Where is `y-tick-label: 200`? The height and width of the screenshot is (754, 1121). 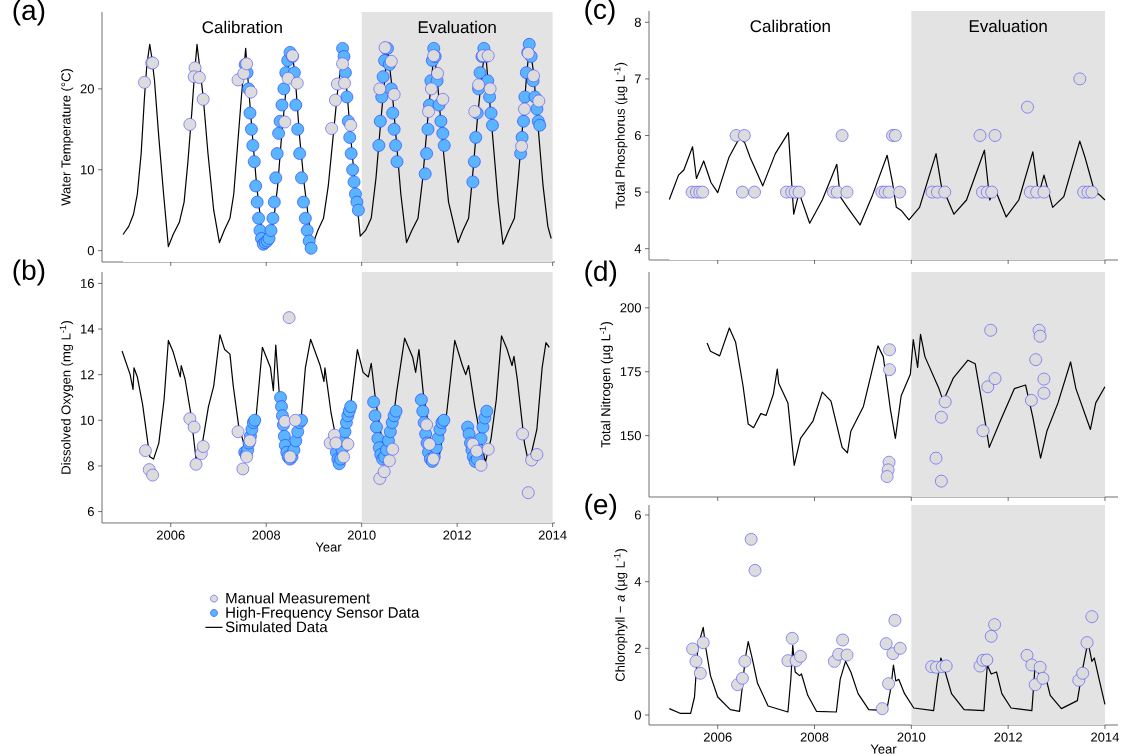 y-tick-label: 200 is located at coordinates (630, 308).